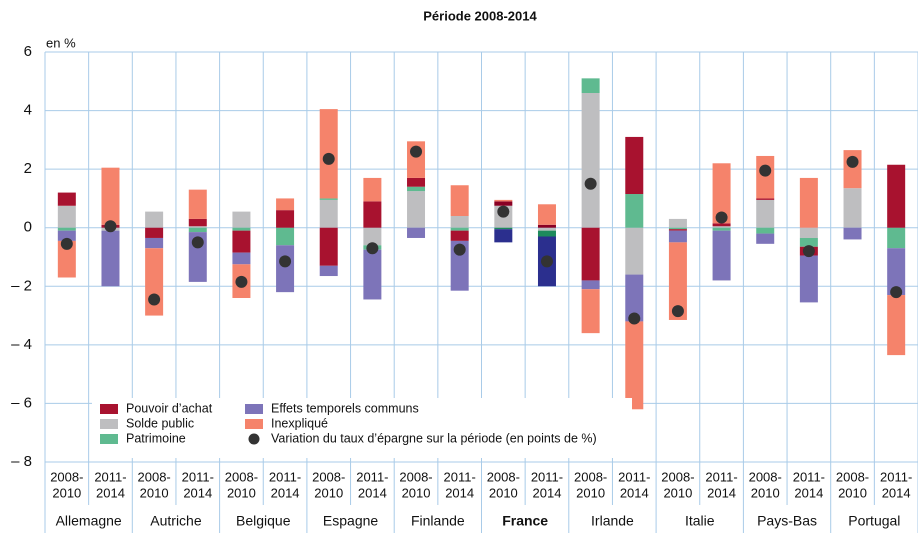 The width and height of the screenshot is (918, 533). Describe the element at coordinates (787, 521) in the screenshot. I see `group-label: Pays-Bas` at that location.